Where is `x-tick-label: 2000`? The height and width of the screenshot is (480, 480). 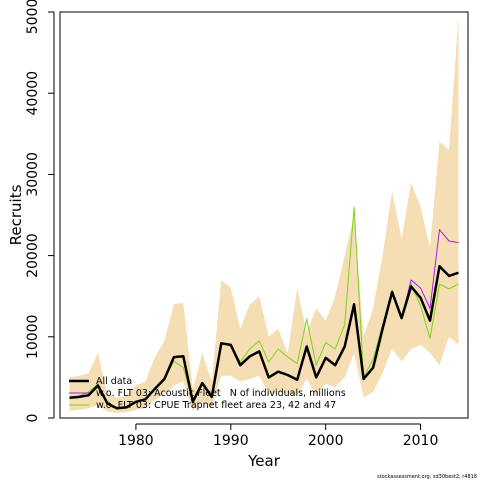 x-tick-label: 2000 is located at coordinates (326, 441).